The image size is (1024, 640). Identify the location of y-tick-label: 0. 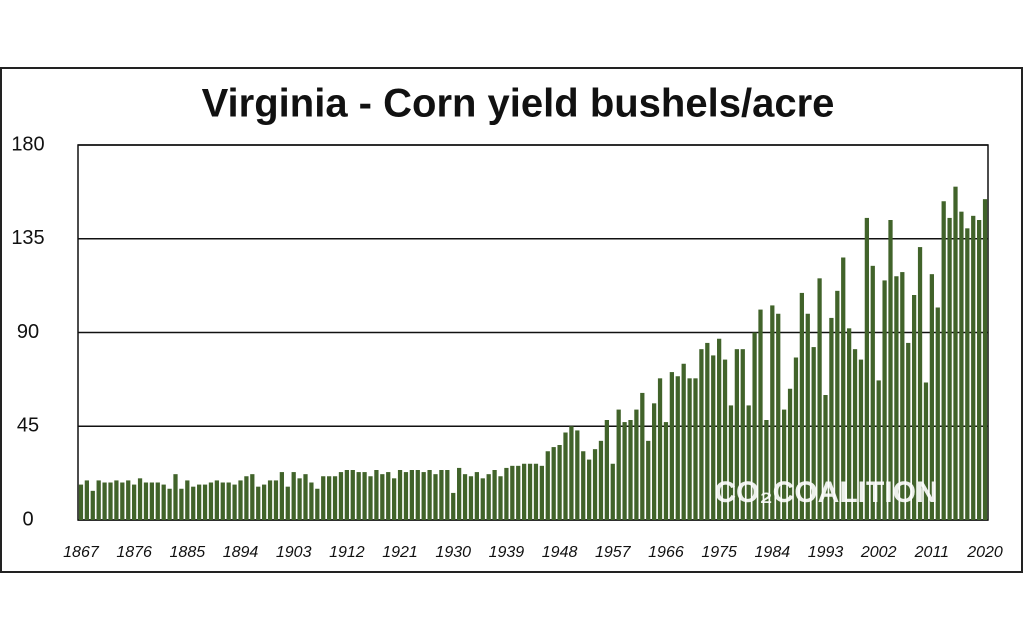
(27, 519).